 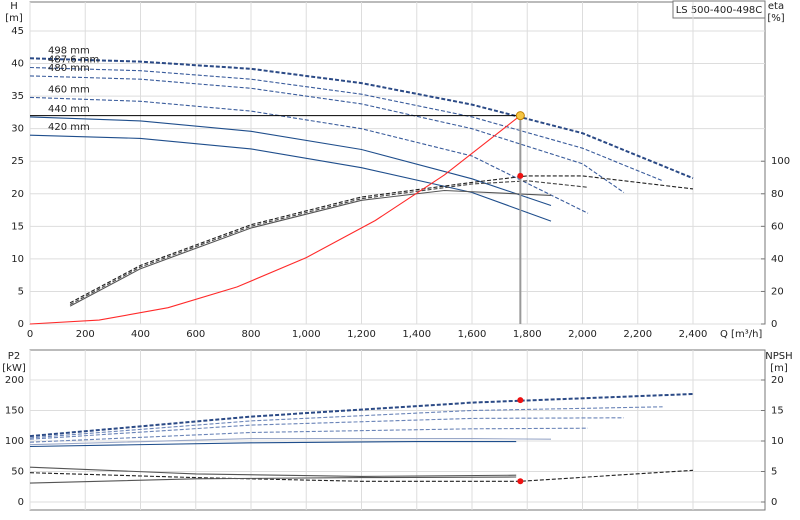 What do you see at coordinates (777, 411) in the screenshot?
I see `y2-tick-label: 15` at bounding box center [777, 411].